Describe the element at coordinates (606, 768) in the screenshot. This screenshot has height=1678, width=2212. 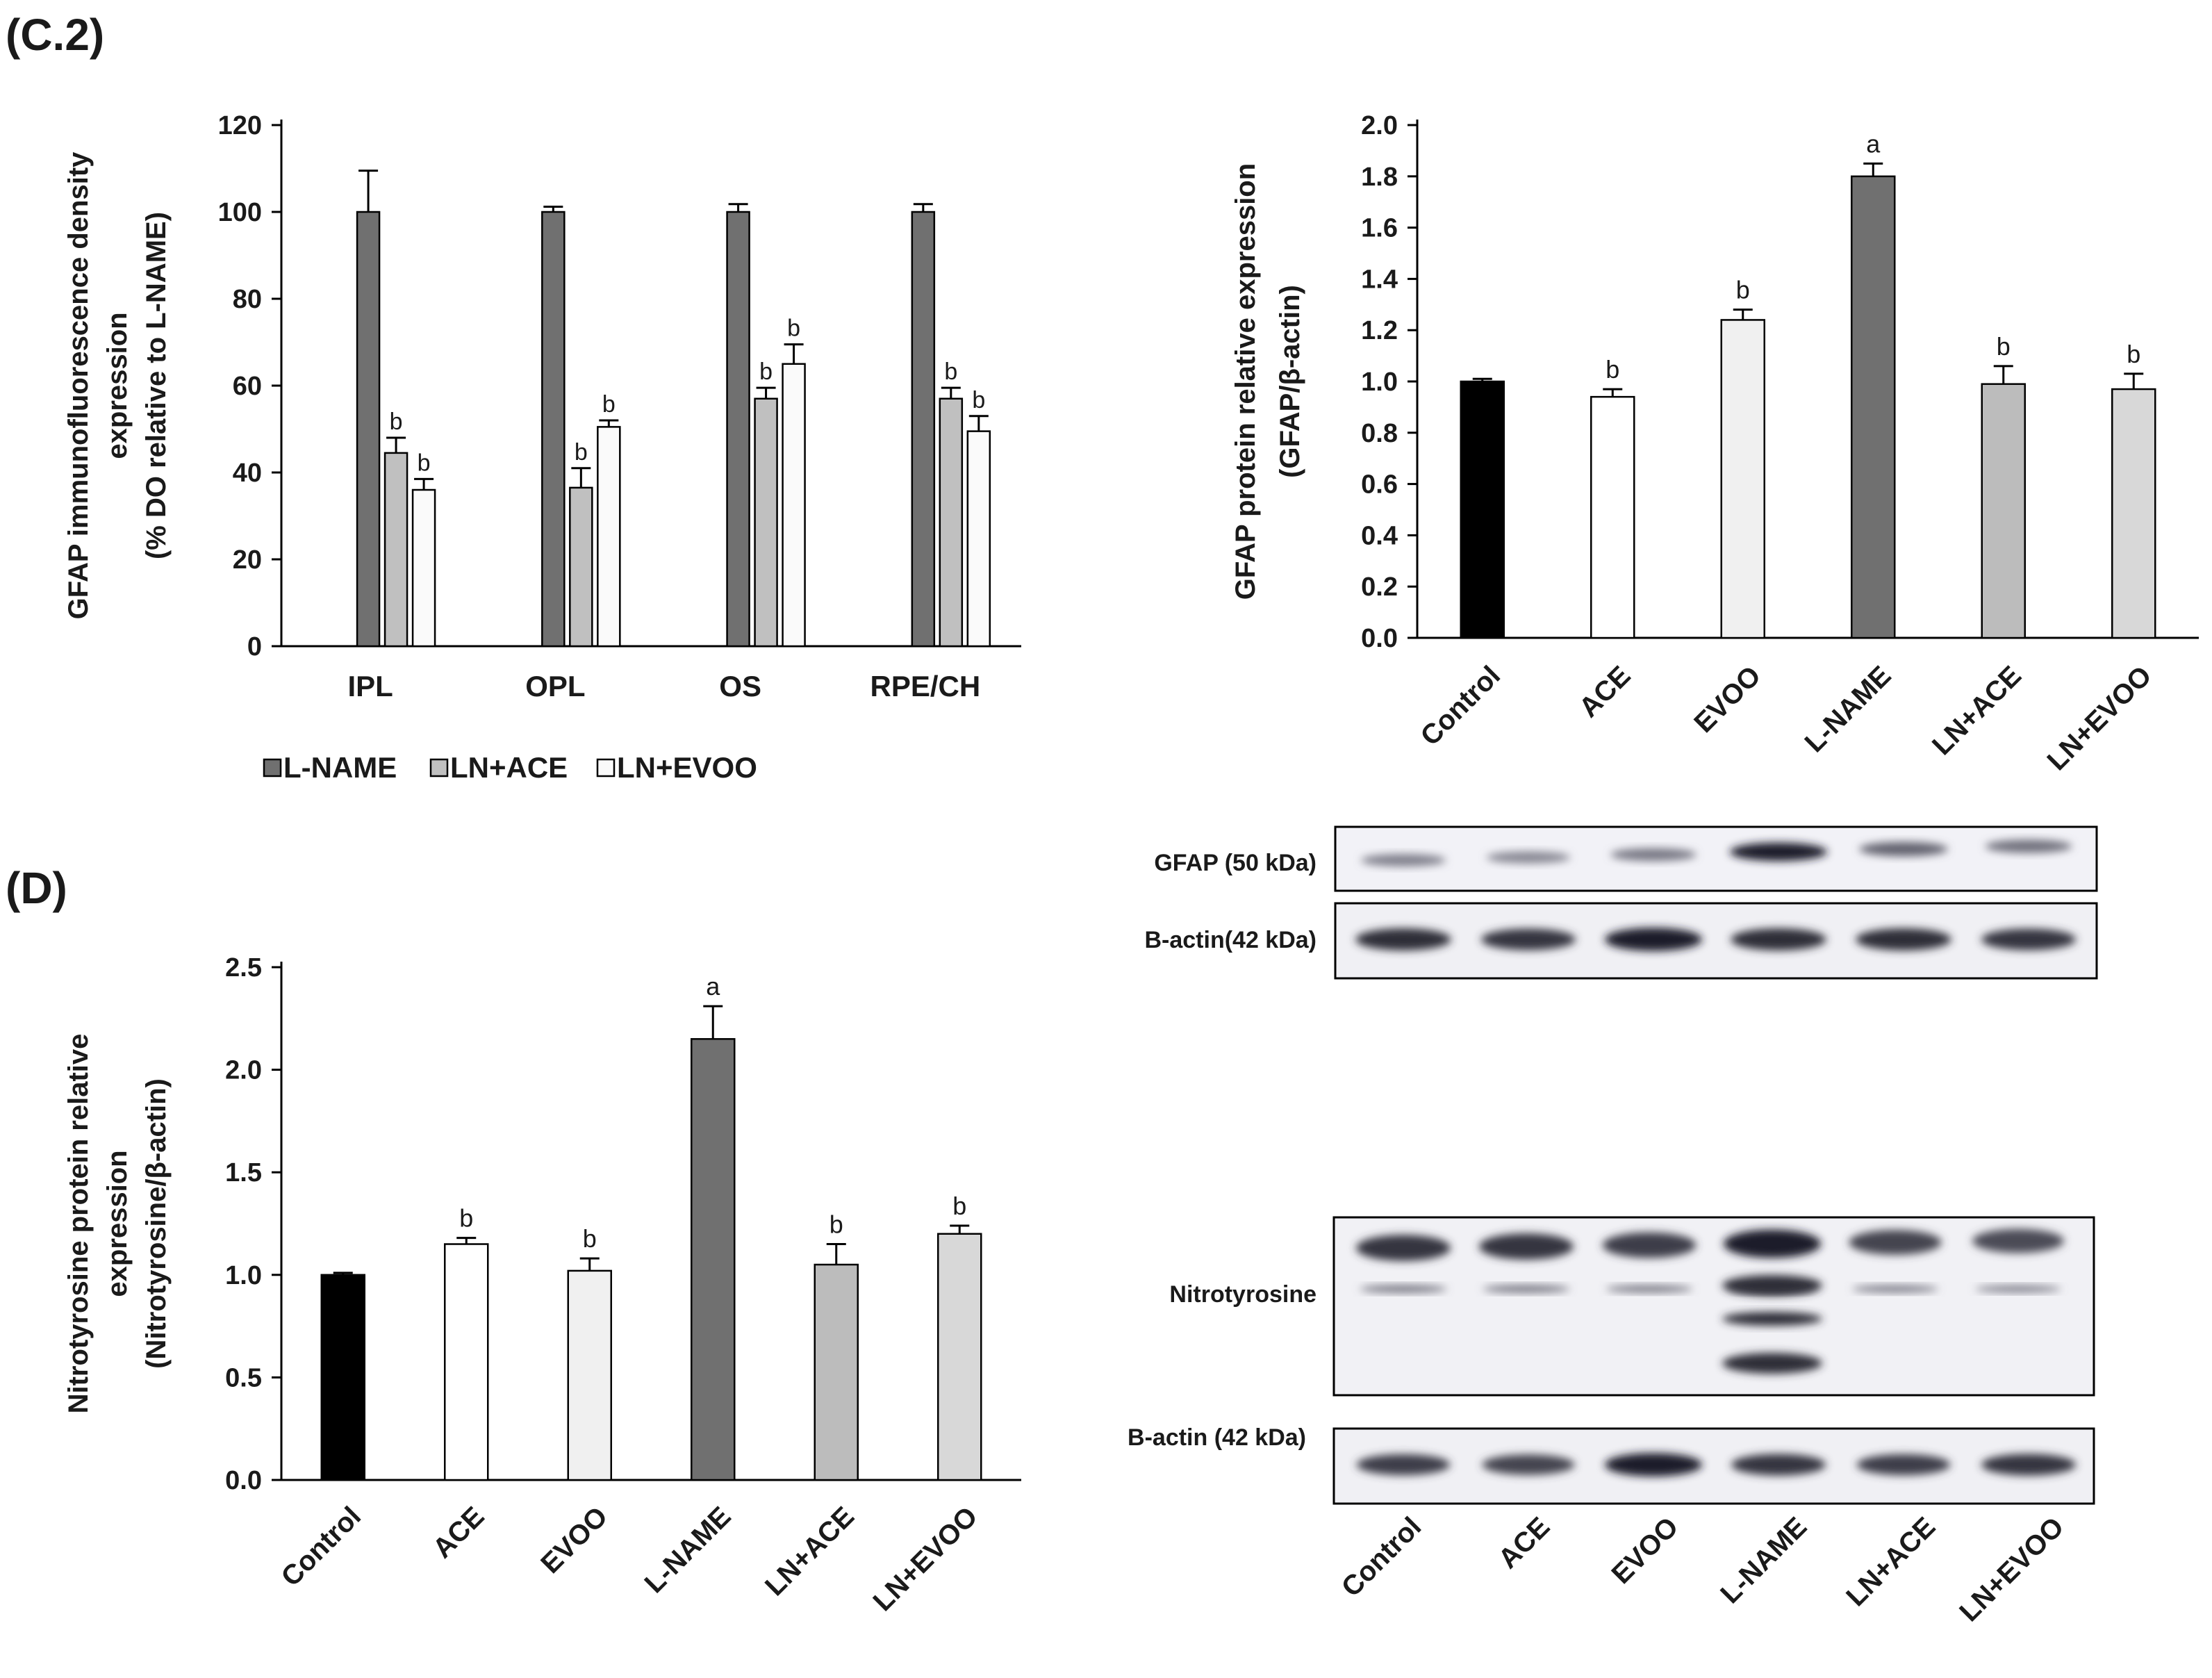
I see `if-legend-swatch` at that location.